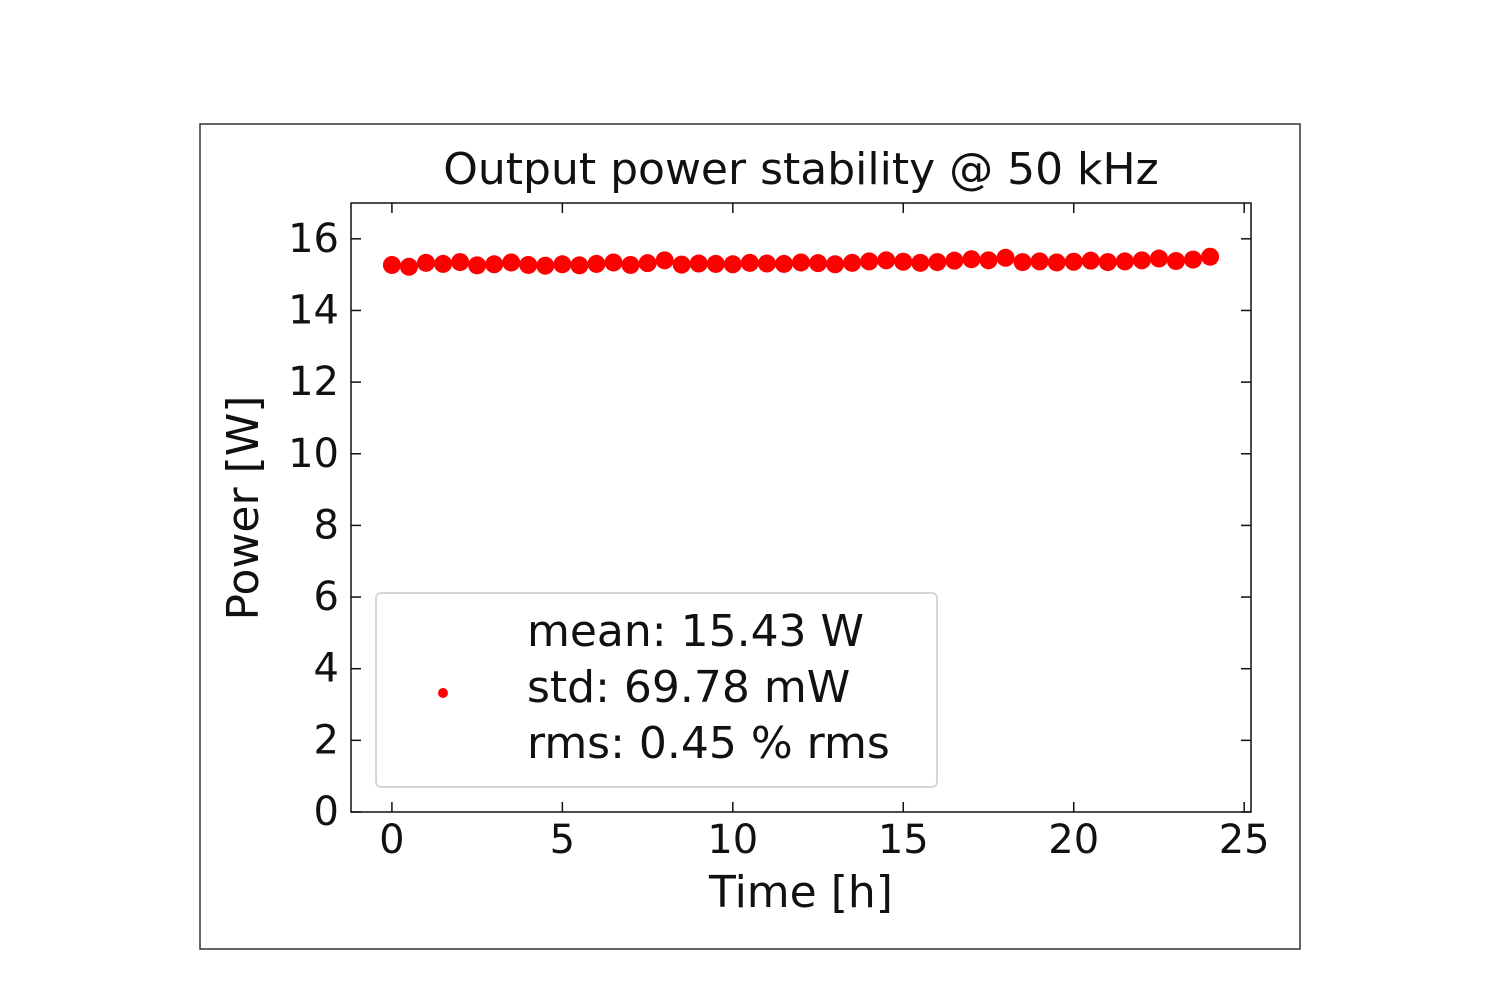 This screenshot has width=1500, height=1000. Describe the element at coordinates (243, 508) in the screenshot. I see `y-axis-label: Power [W]` at that location.